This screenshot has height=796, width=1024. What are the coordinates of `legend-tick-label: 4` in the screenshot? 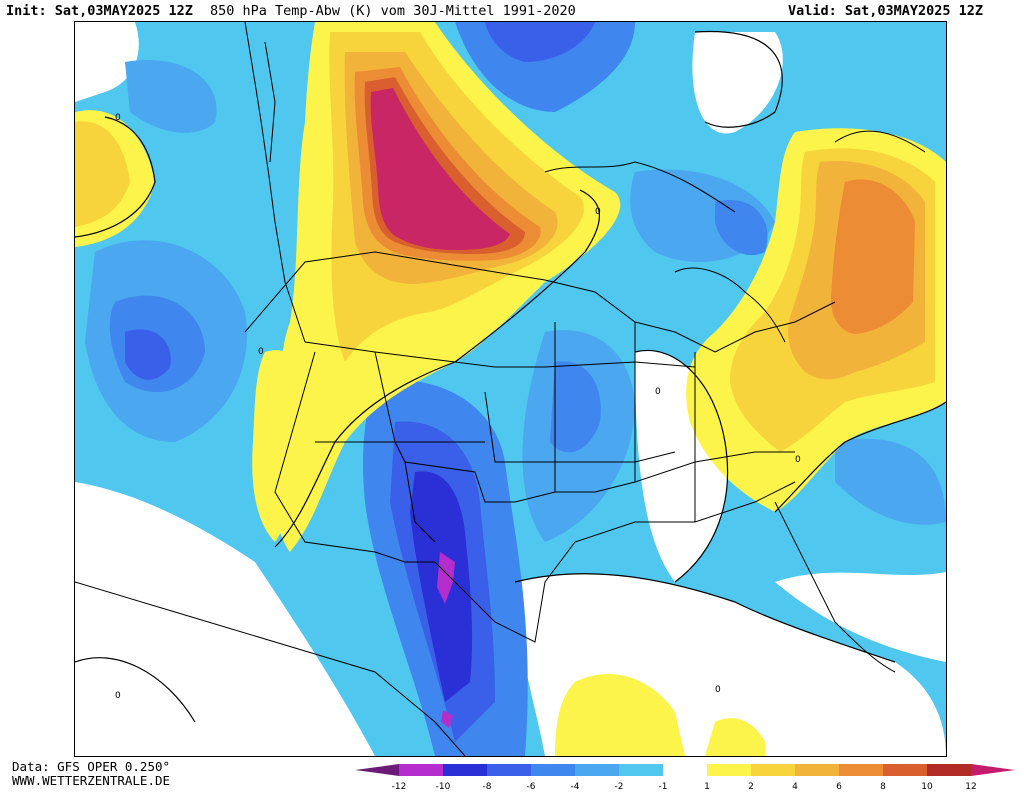 It's located at (795, 787).